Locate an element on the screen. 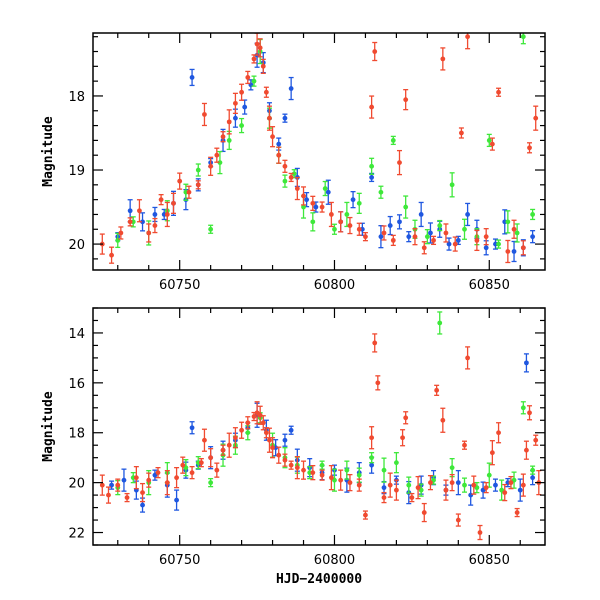 Image resolution: width=600 pixels, height=600 pixels. y-tick-label: 19 is located at coordinates (76, 171).